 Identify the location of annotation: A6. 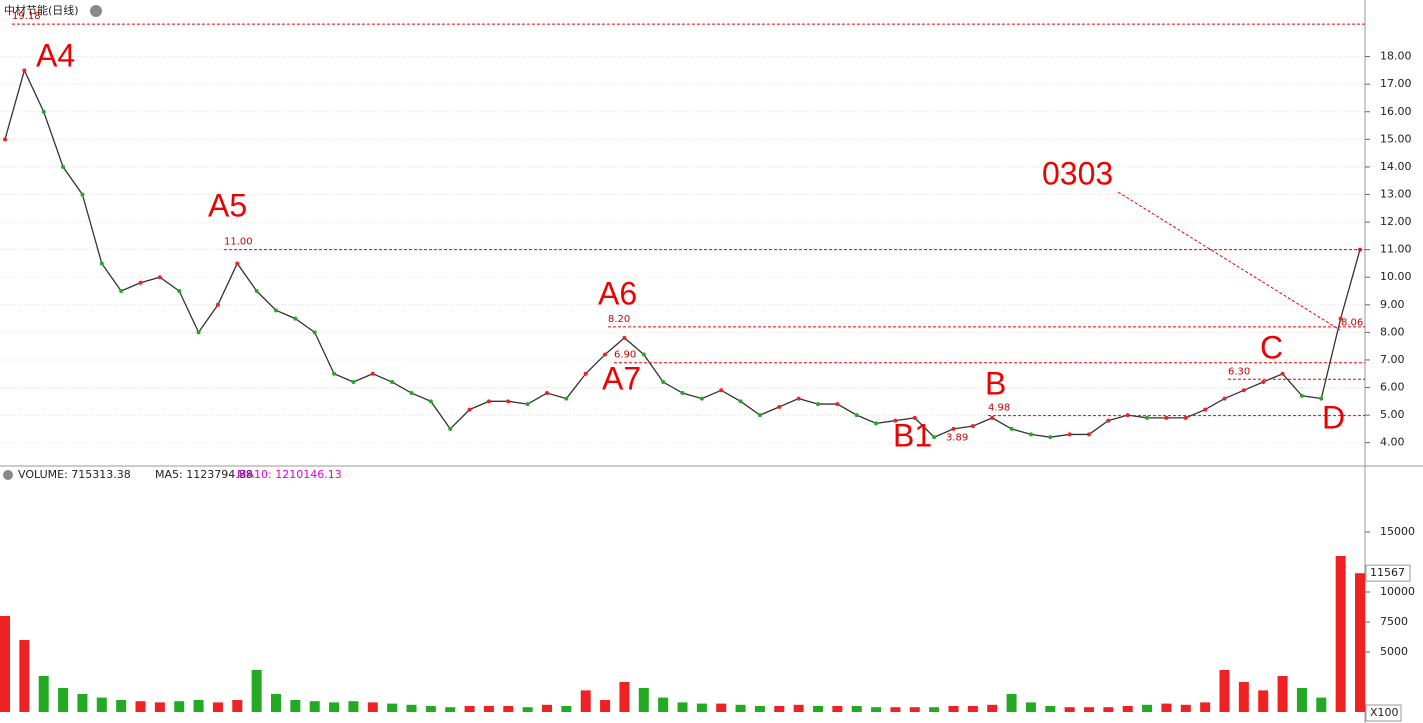
(617, 293).